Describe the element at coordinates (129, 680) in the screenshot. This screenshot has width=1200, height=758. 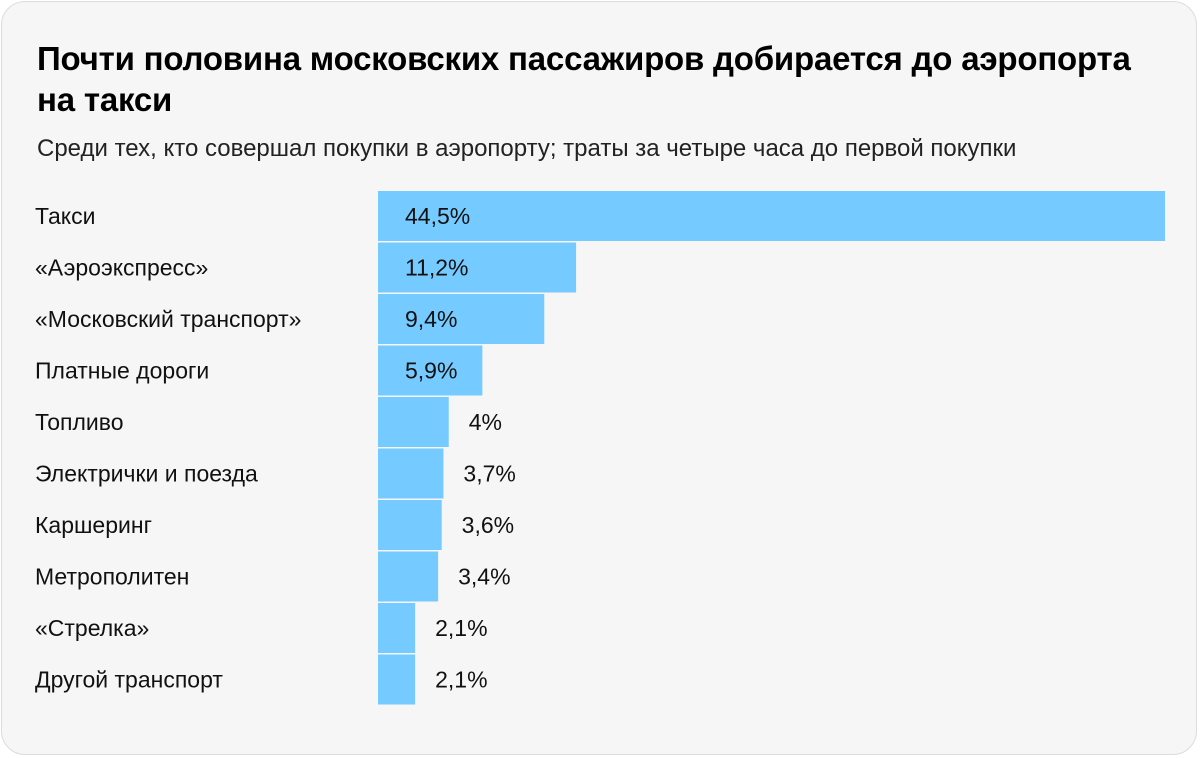
I see `category-label: Другой транспорт` at that location.